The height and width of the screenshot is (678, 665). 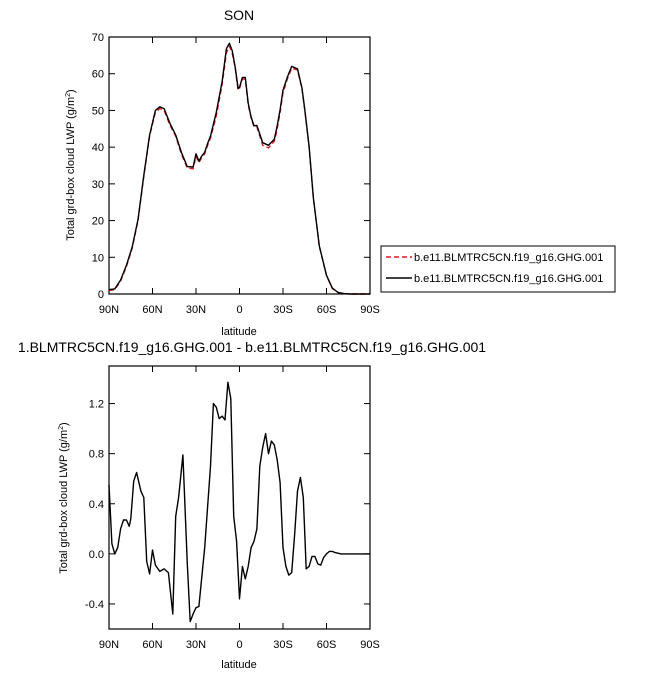 I want to click on chart-bottom-x-axis-label: latitude, so click(x=238, y=665).